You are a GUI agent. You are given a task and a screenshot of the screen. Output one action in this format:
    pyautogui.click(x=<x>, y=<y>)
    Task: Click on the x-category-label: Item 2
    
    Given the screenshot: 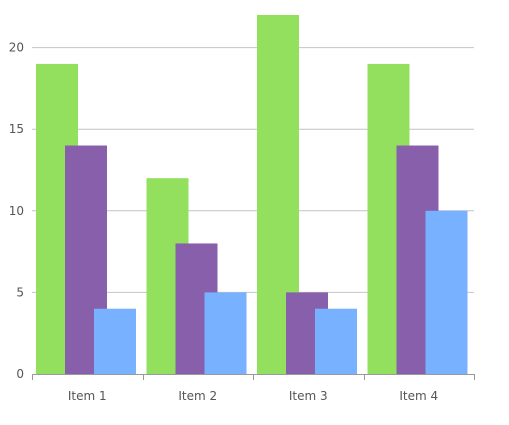 What is the action you would take?
    pyautogui.click(x=197, y=396)
    